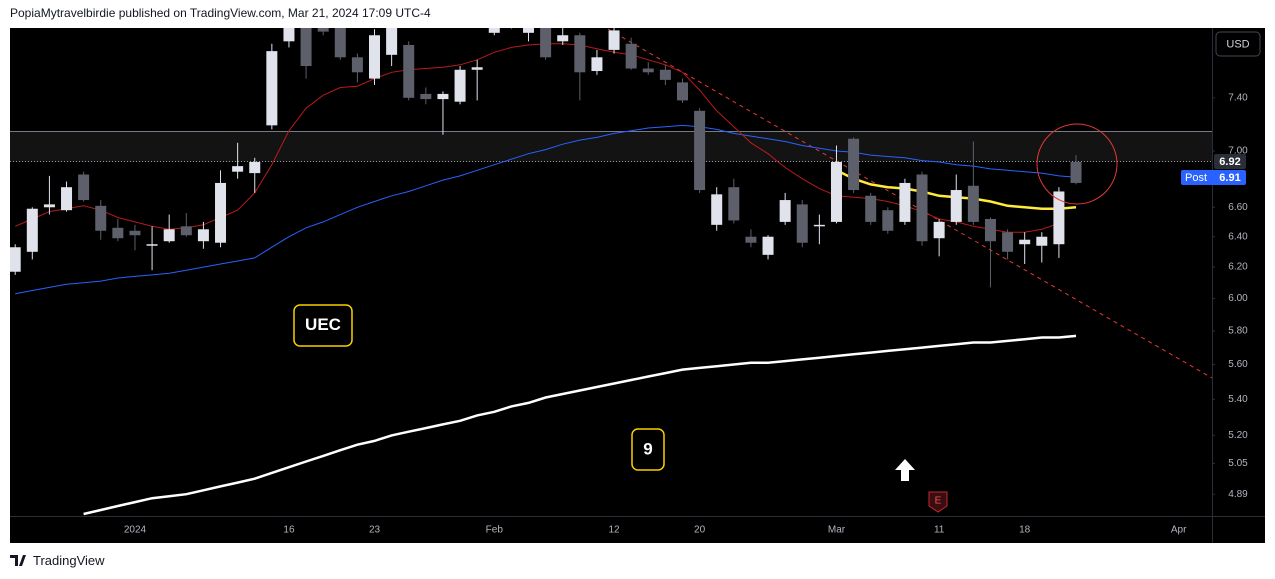 This screenshot has height=579, width=1275. I want to click on currency-label: USD, so click(1237, 44).